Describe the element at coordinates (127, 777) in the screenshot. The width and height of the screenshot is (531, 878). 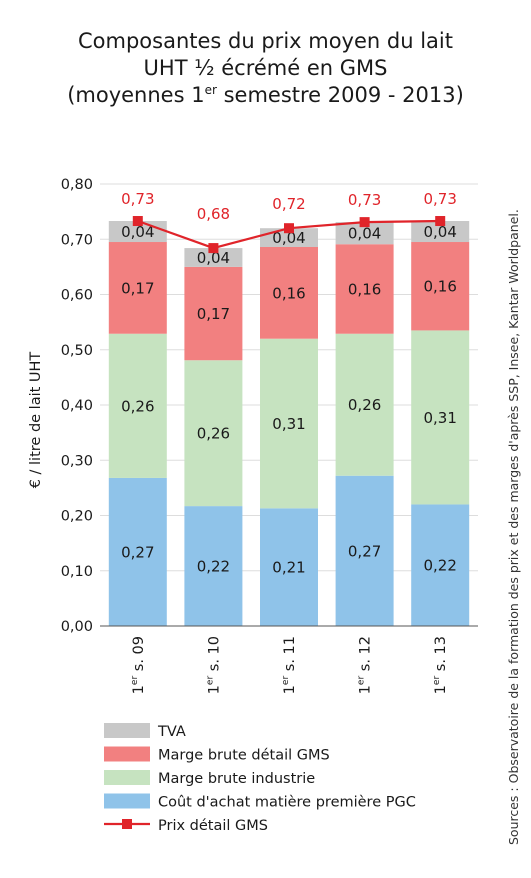
I see `legend-swatch-marge-industrie` at that location.